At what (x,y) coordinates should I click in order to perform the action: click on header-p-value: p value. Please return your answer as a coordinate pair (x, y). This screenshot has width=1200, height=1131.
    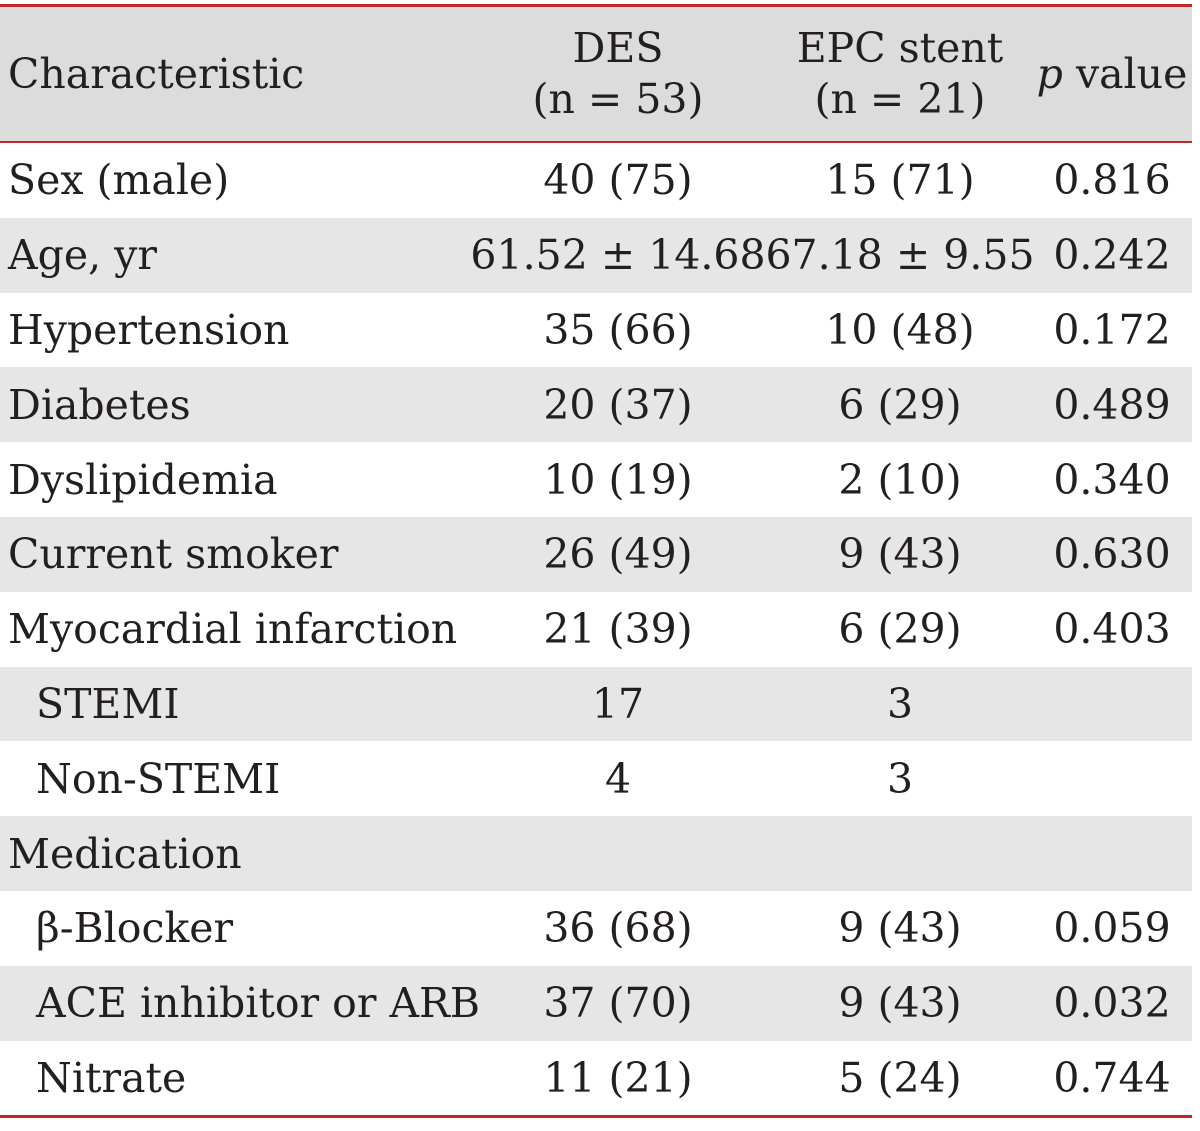
    Looking at the image, I should click on (1112, 74).